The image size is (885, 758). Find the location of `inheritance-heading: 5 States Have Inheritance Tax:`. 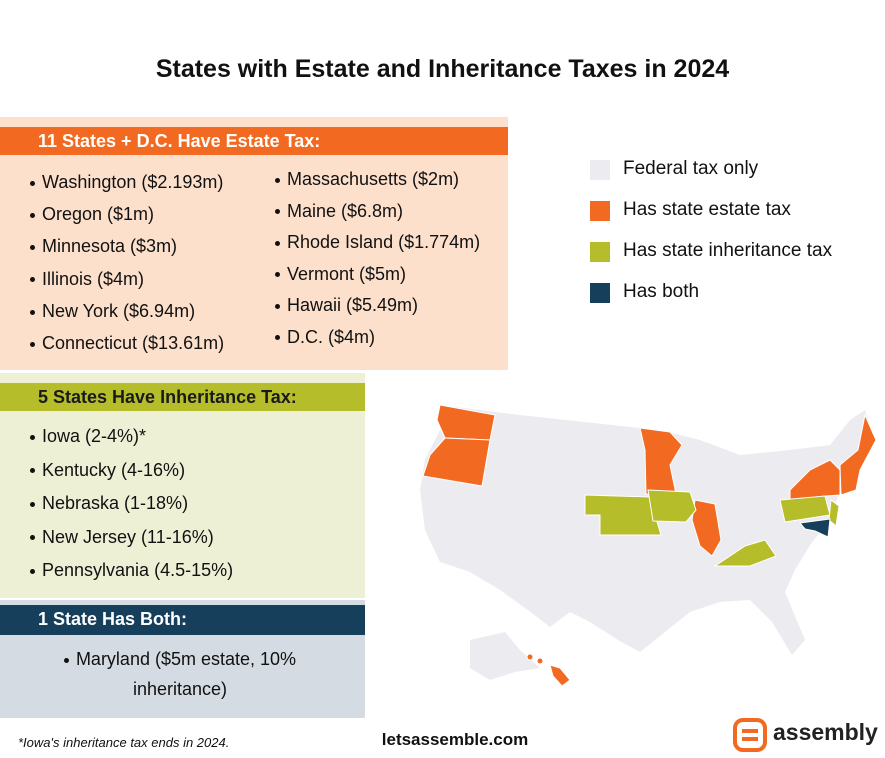

inheritance-heading: 5 States Have Inheritance Tax: is located at coordinates (182, 397).